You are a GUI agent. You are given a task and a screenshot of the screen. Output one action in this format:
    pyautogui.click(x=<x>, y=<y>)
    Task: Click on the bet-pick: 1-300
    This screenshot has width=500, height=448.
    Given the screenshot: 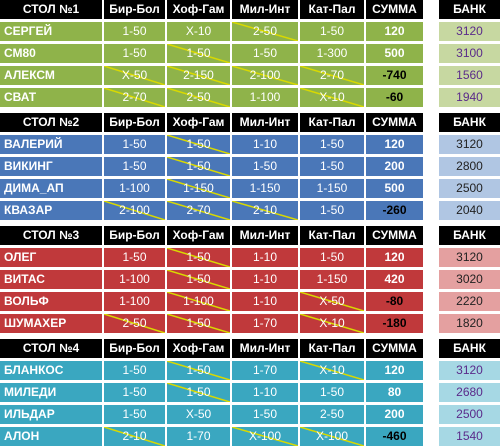 What is the action you would take?
    pyautogui.click(x=332, y=53)
    